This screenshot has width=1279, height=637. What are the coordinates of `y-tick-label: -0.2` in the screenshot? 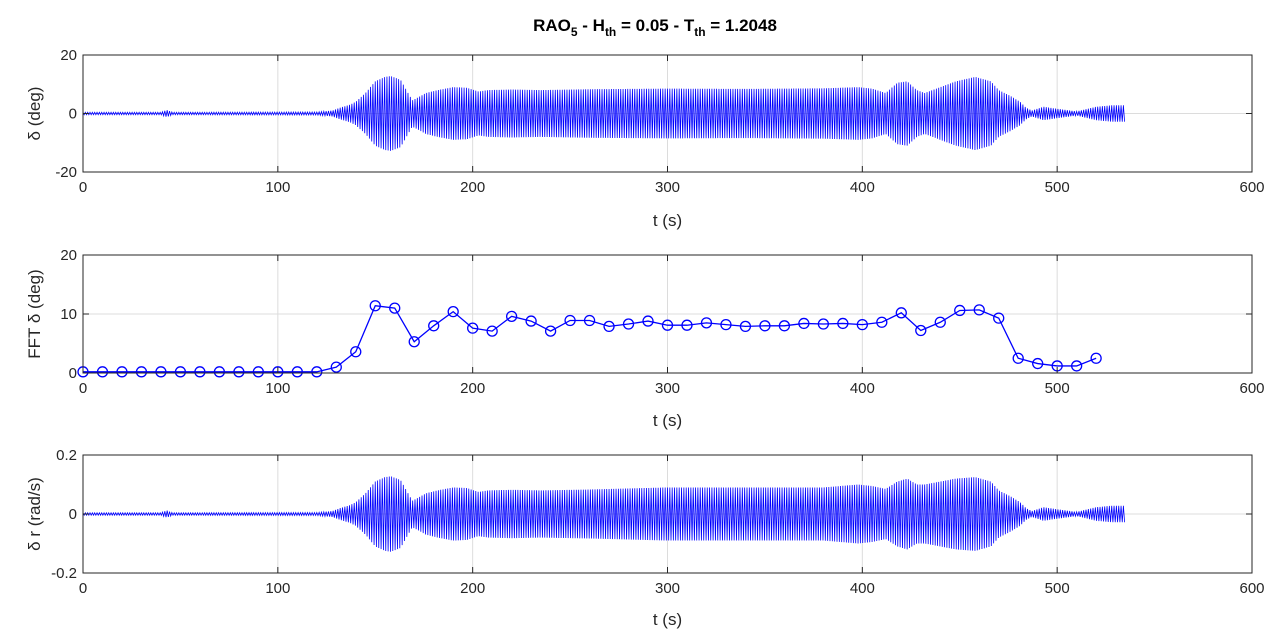 It's located at (64, 573).